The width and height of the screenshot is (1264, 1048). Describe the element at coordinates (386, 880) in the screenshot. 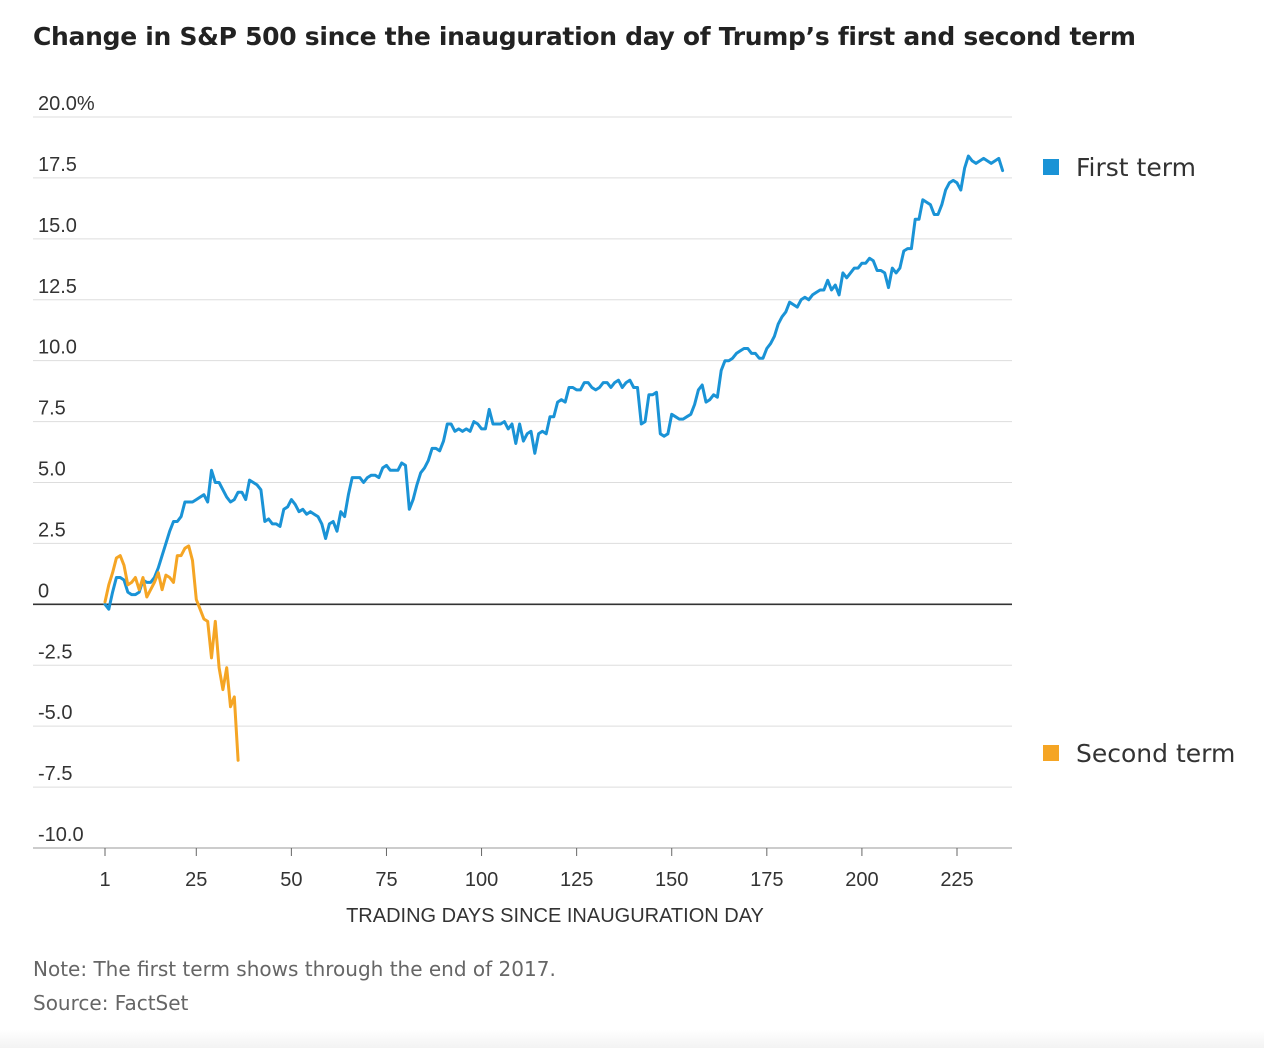

I see `x-tick-label: 75` at that location.